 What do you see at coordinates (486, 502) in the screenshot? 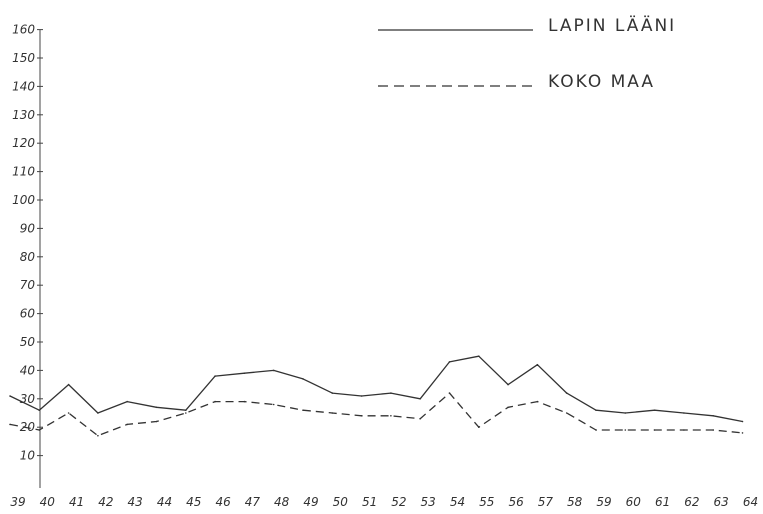
I see `x-tick-label: 55` at bounding box center [486, 502].